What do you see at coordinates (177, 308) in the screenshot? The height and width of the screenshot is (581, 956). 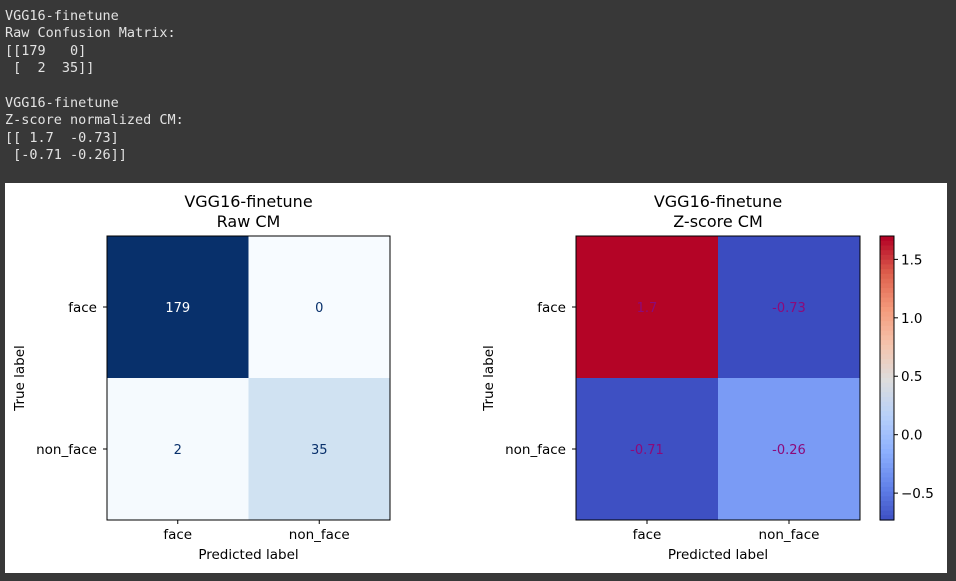 I see `cell-value-label: 179` at bounding box center [177, 308].